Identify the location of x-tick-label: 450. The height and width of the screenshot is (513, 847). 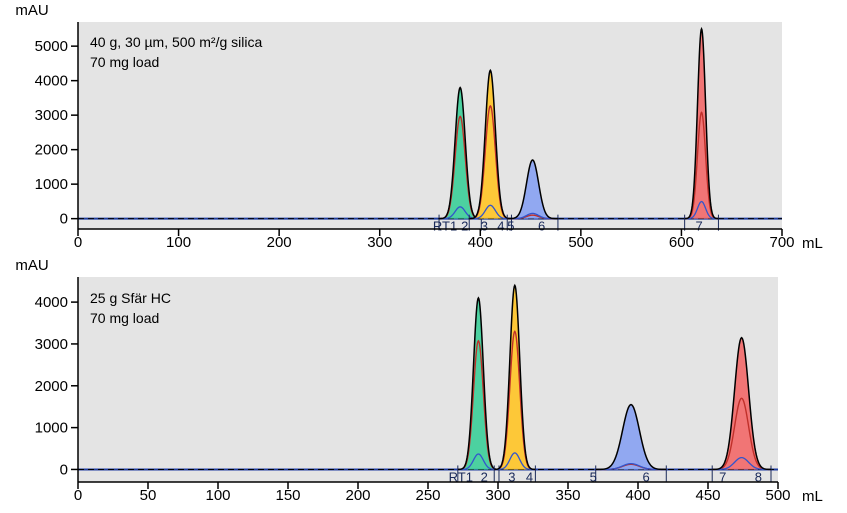
(707, 495).